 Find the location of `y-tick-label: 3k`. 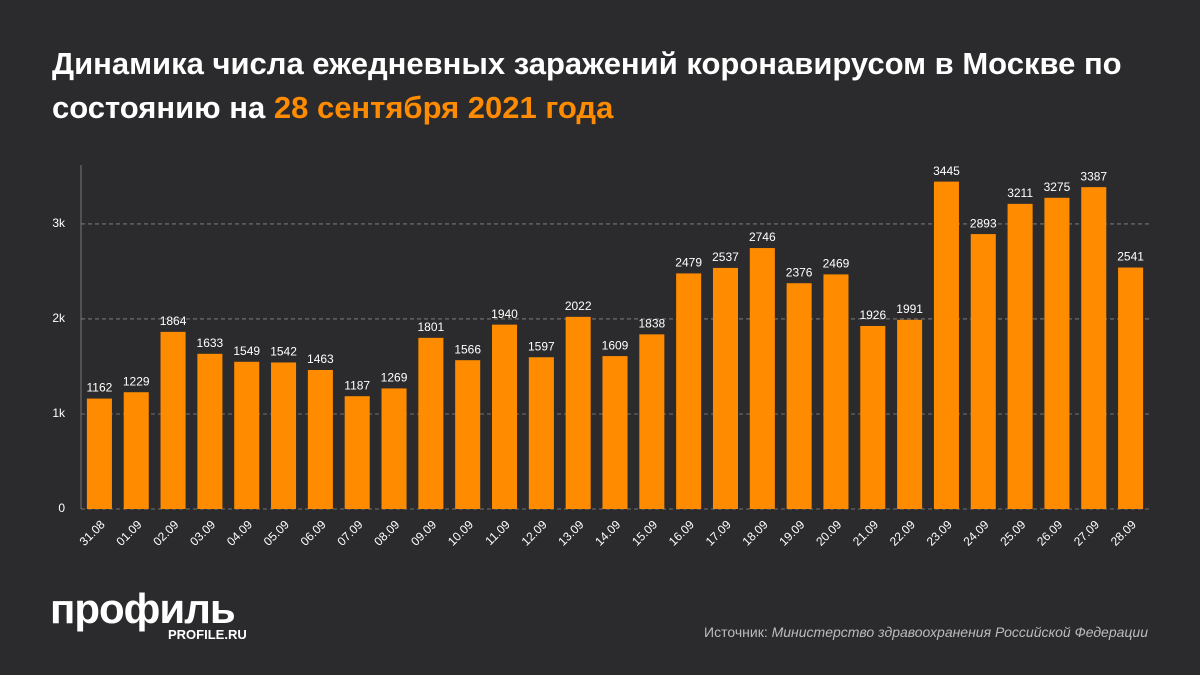

y-tick-label: 3k is located at coordinates (59, 223).